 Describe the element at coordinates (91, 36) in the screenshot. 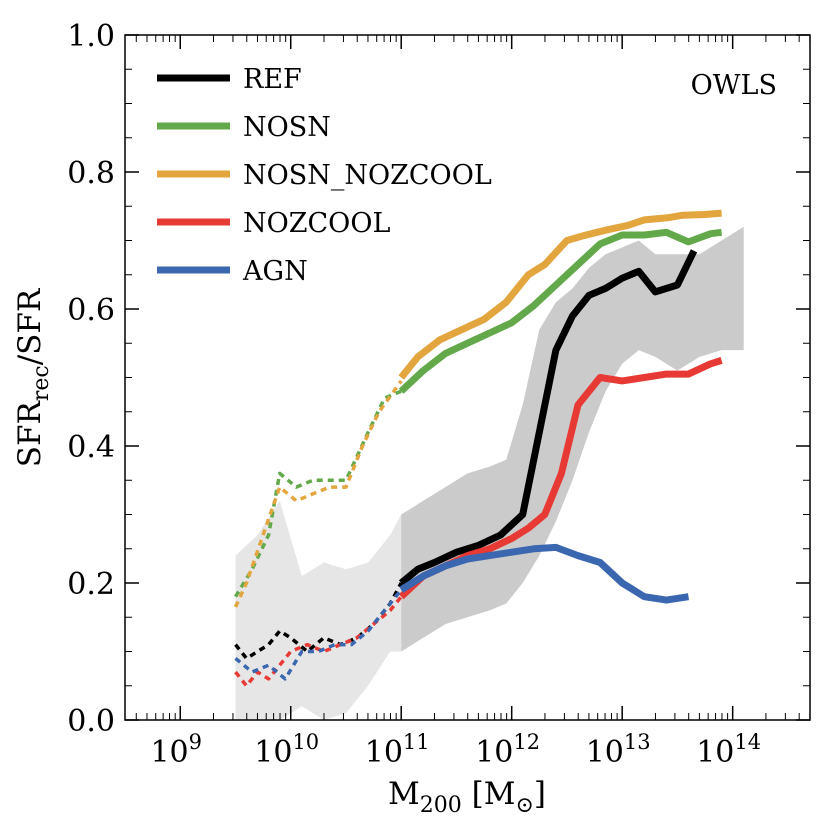

I see `y-tick-label: 1.0` at that location.